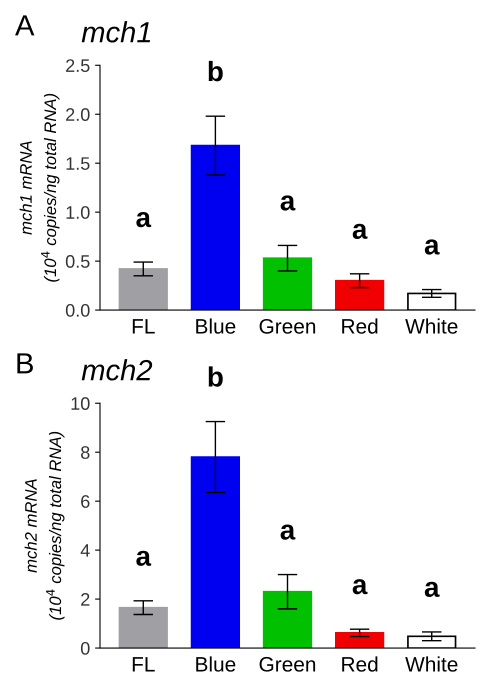 This screenshot has width=500, height=680. I want to click on text: mch2 mRNA (10$^{4}$ copies/ng total RNA), so click(44, 526).